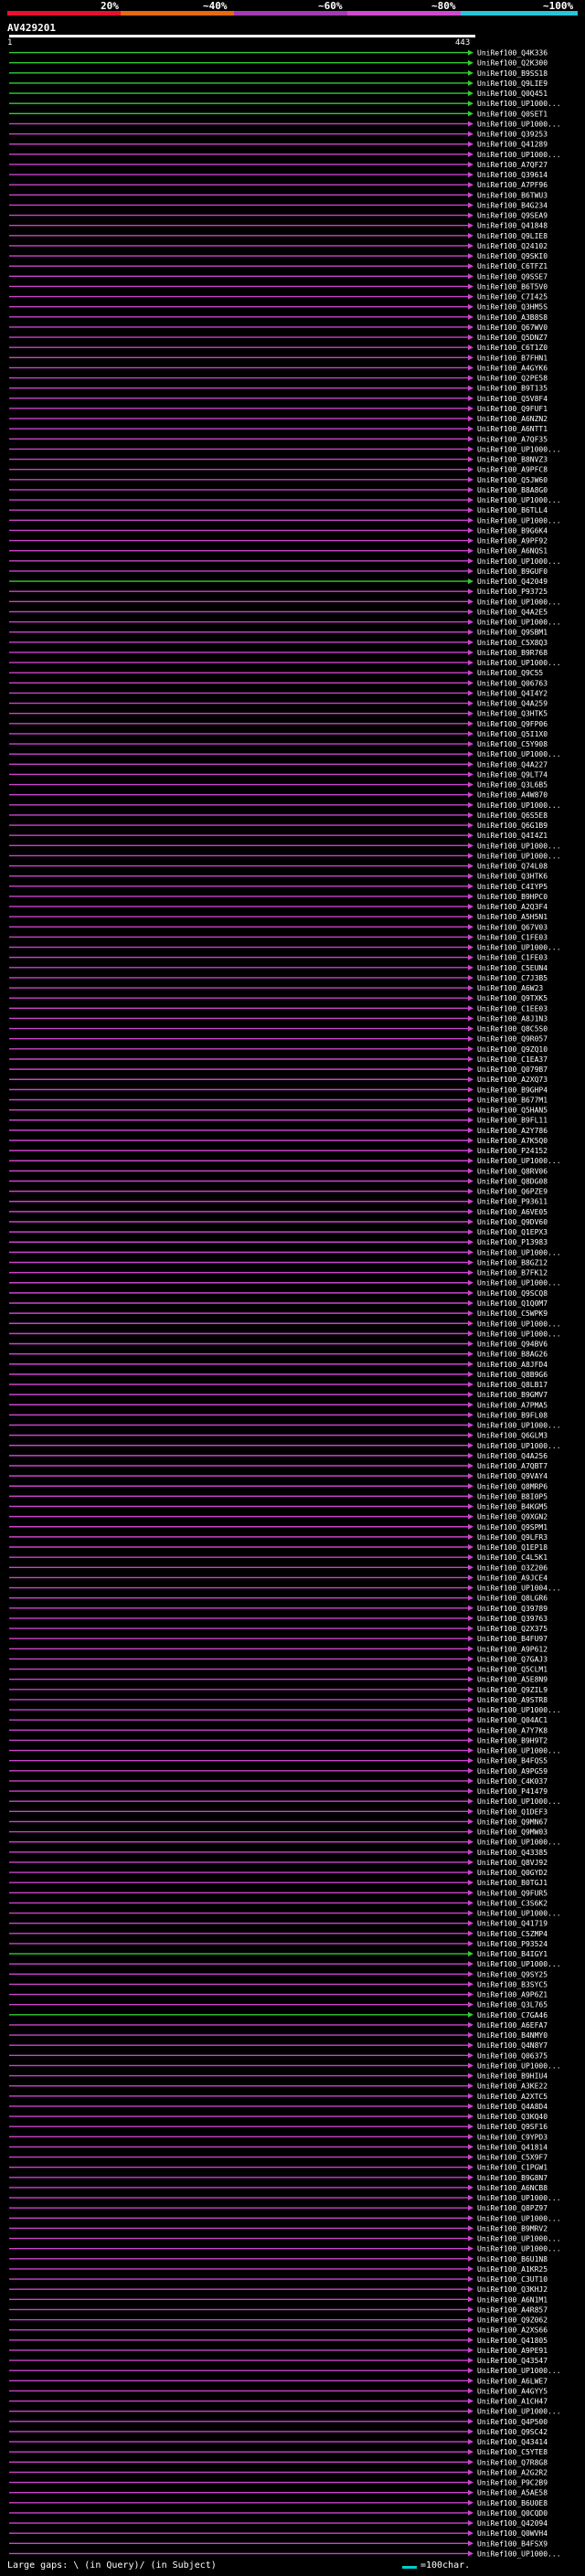 This screenshot has height=2576, width=585. What do you see at coordinates (279, 1903) in the screenshot?
I see `hit-row: UniRef100_C3S6K2` at bounding box center [279, 1903].